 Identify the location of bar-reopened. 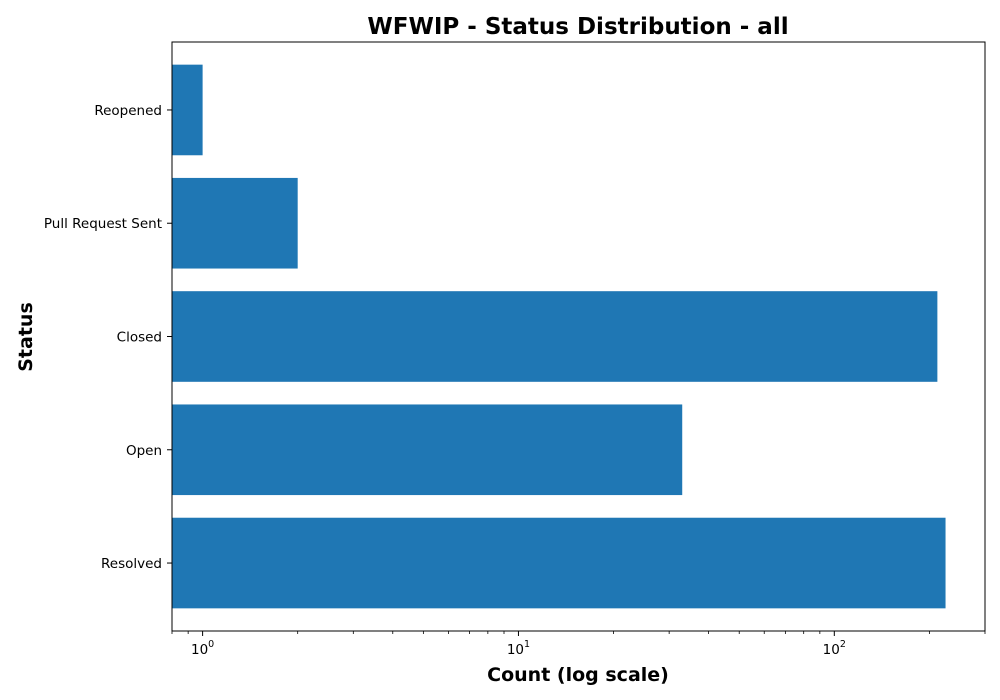
(187, 110).